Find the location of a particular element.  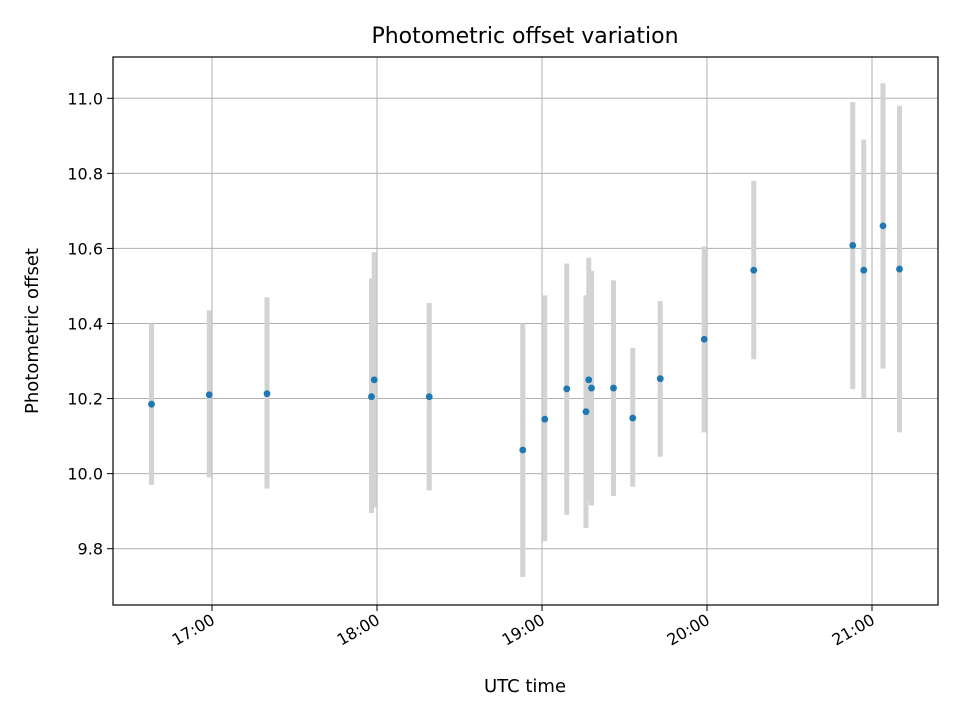

y-tick-label: 10.4 is located at coordinates (85, 323).